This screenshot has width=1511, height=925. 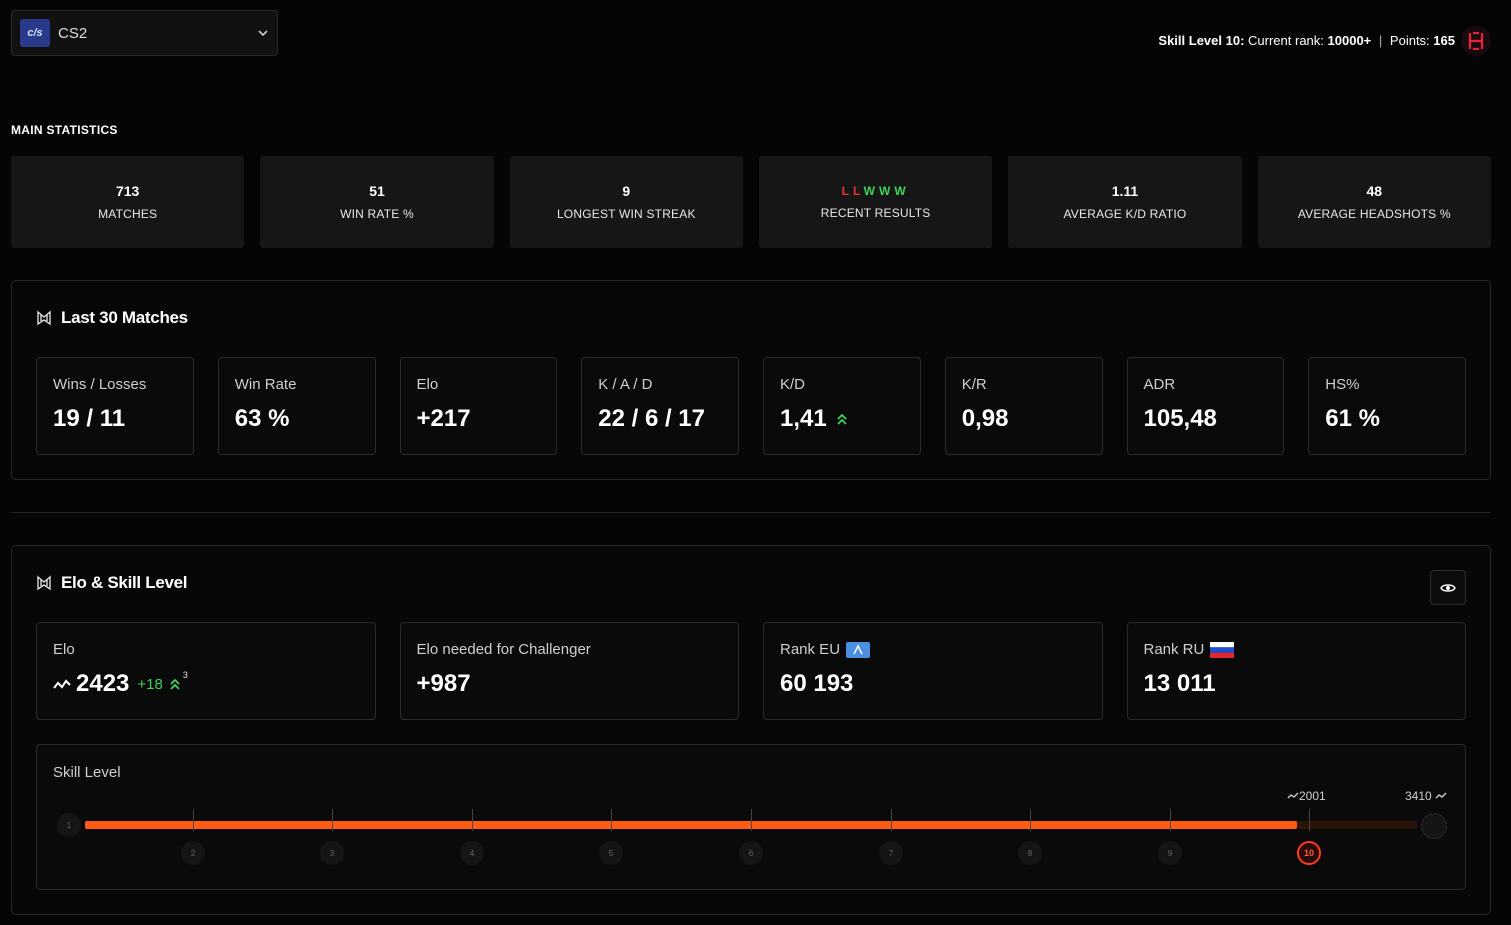 What do you see at coordinates (128, 202) in the screenshot?
I see `stat-matches: 713 MATCHES` at bounding box center [128, 202].